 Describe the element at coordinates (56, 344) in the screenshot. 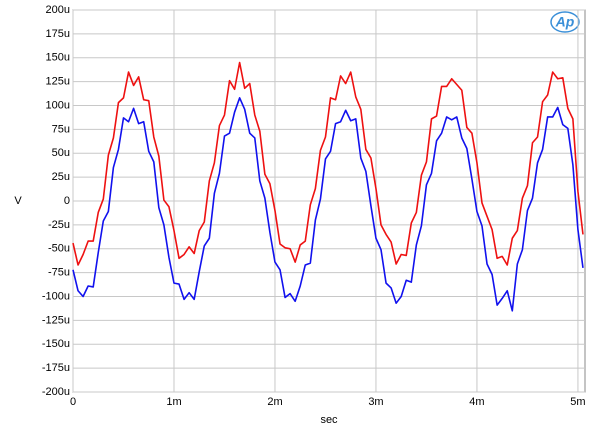

I see `y-tick-label: -150u` at that location.